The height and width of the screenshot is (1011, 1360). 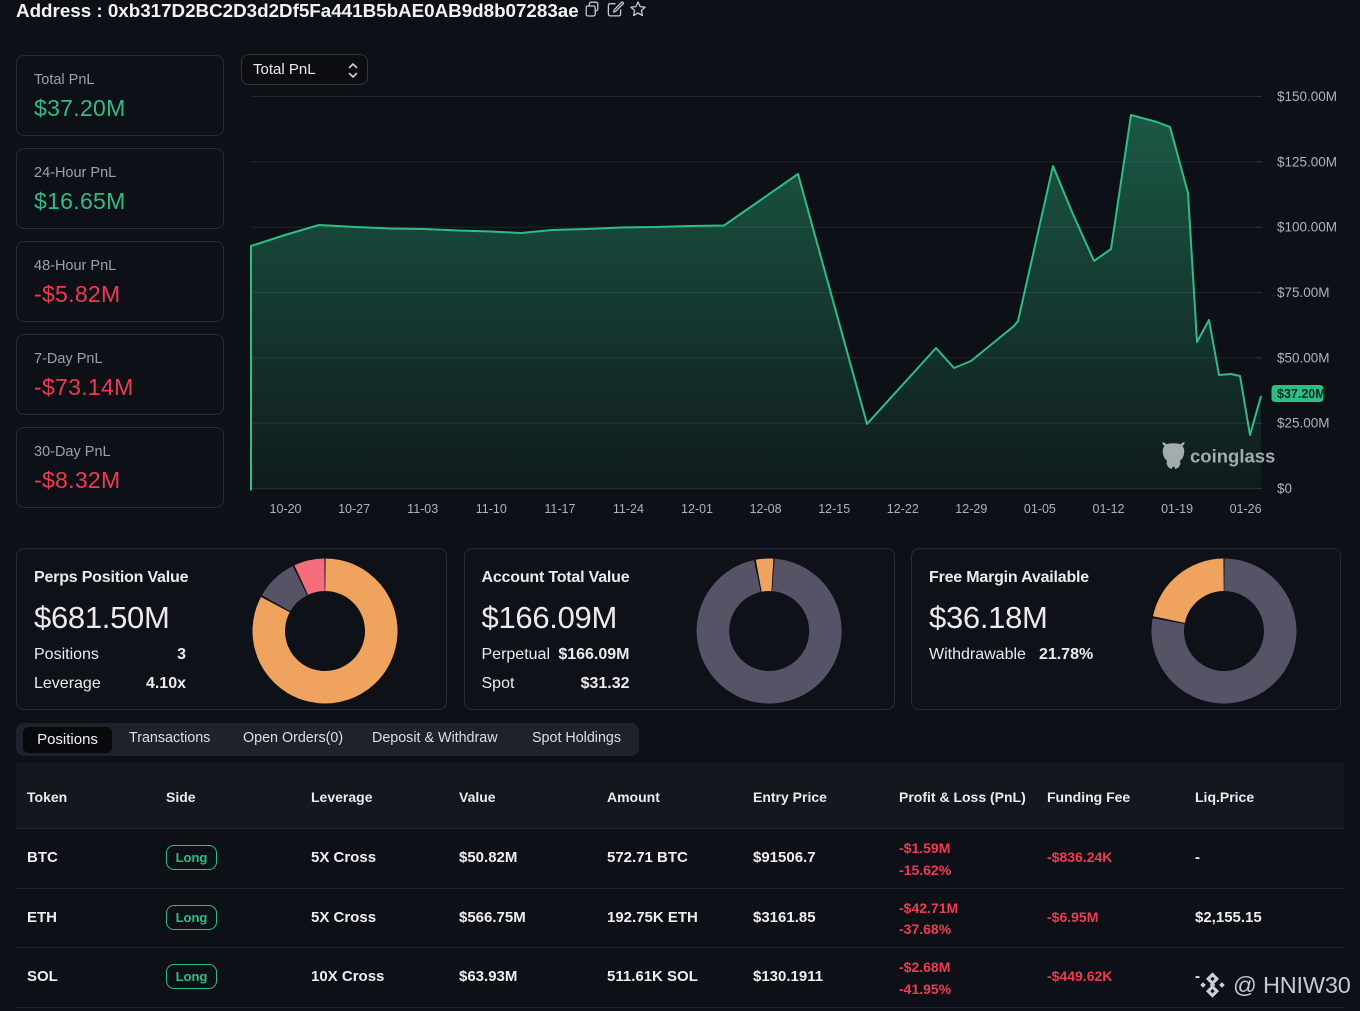 What do you see at coordinates (491, 509) in the screenshot?
I see `svg-text: 11-10` at bounding box center [491, 509].